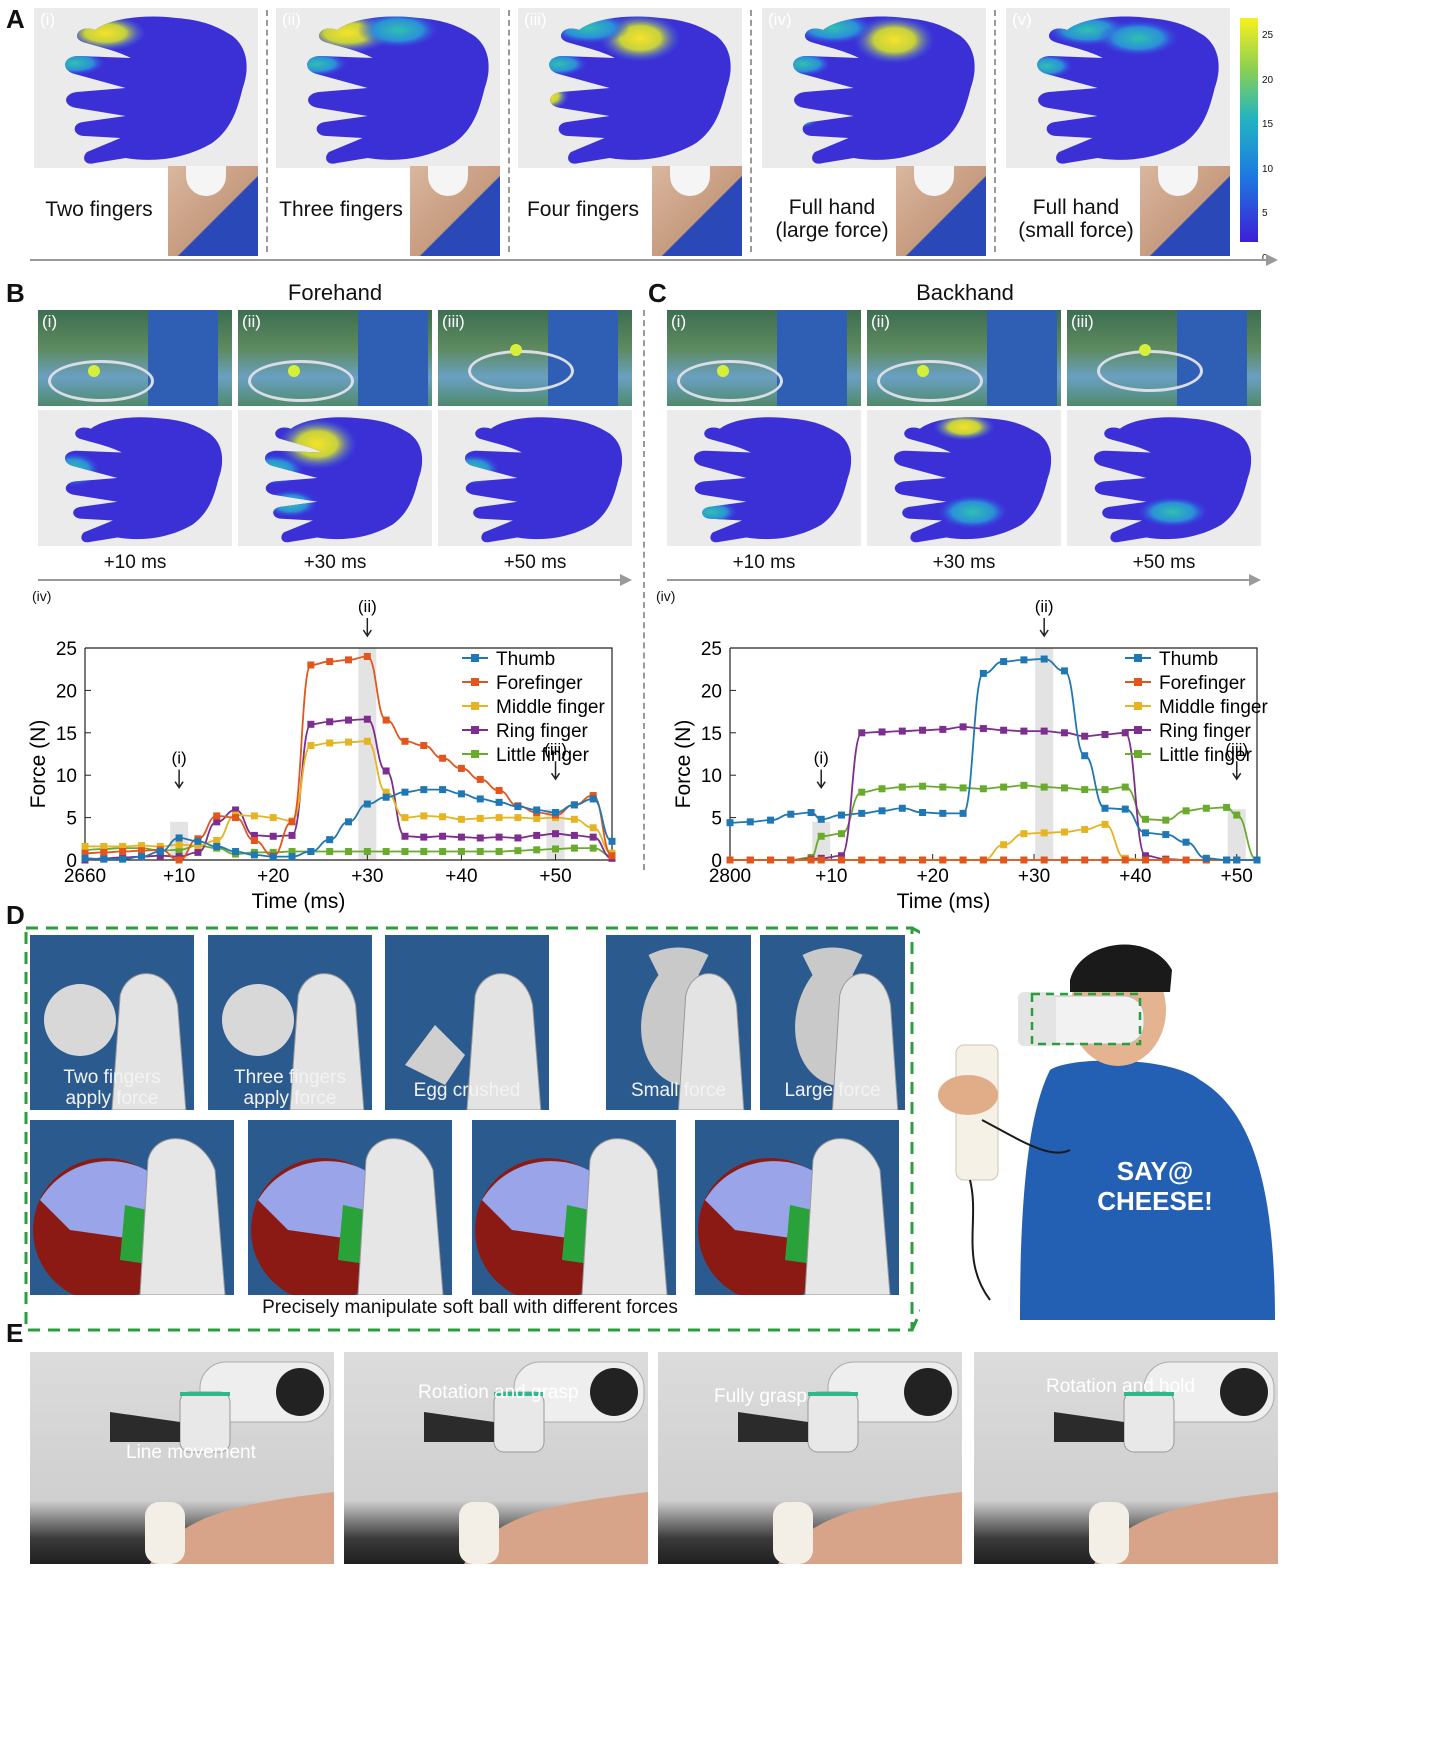 This screenshot has height=1752, width=1430. What do you see at coordinates (335, 292) in the screenshot?
I see `forehand-title: Forehand` at bounding box center [335, 292].